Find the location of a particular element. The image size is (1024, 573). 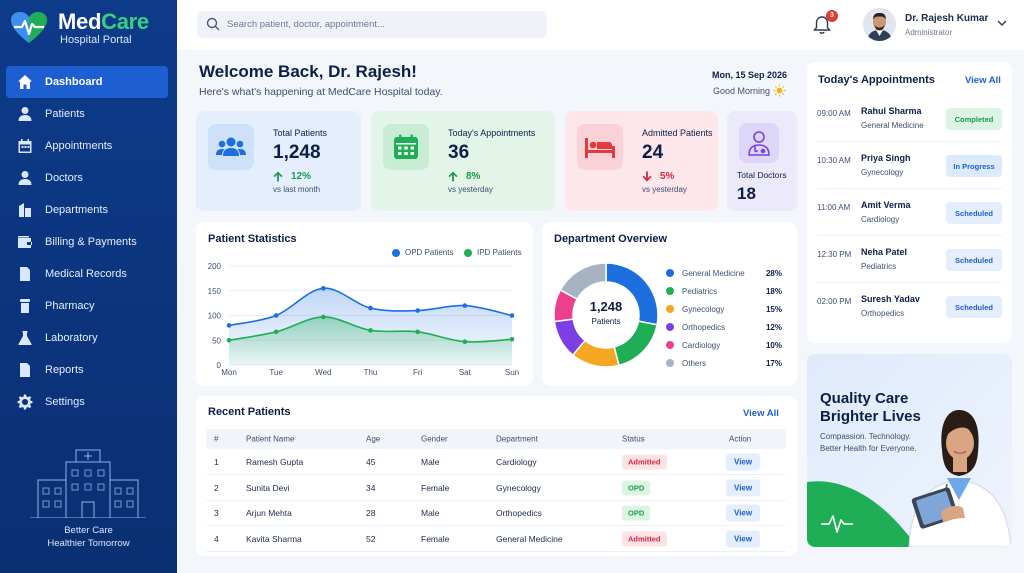

stat-card-admitted-patients: Admitted Patients 24 5% vs yesterday is located at coordinates (641, 161).